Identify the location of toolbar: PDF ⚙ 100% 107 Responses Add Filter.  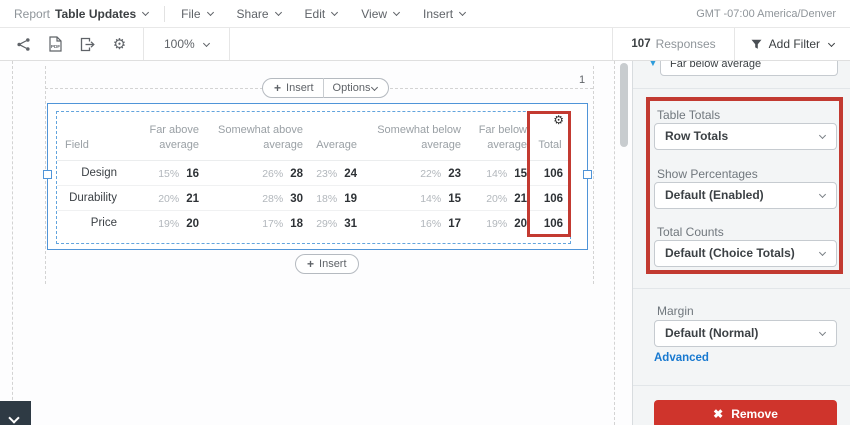
(425, 44).